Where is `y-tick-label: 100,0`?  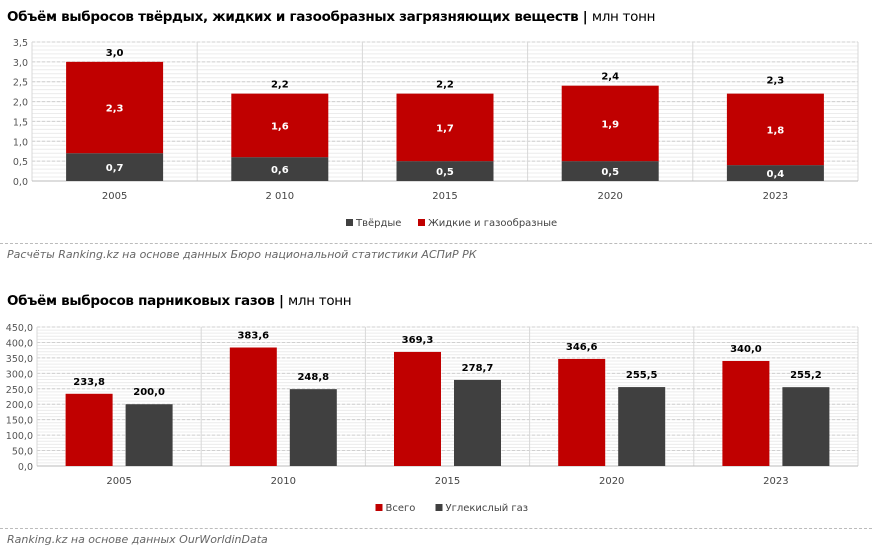
y-tick-label: 100,0 is located at coordinates (19, 436).